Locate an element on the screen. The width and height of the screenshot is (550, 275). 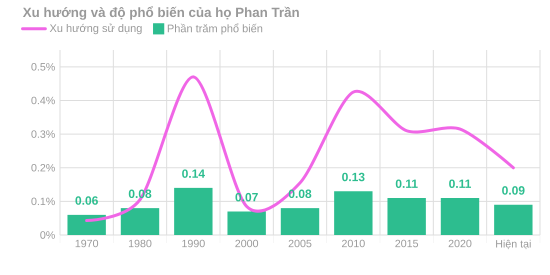
y-tick-label: 0.2% is located at coordinates (43, 168).